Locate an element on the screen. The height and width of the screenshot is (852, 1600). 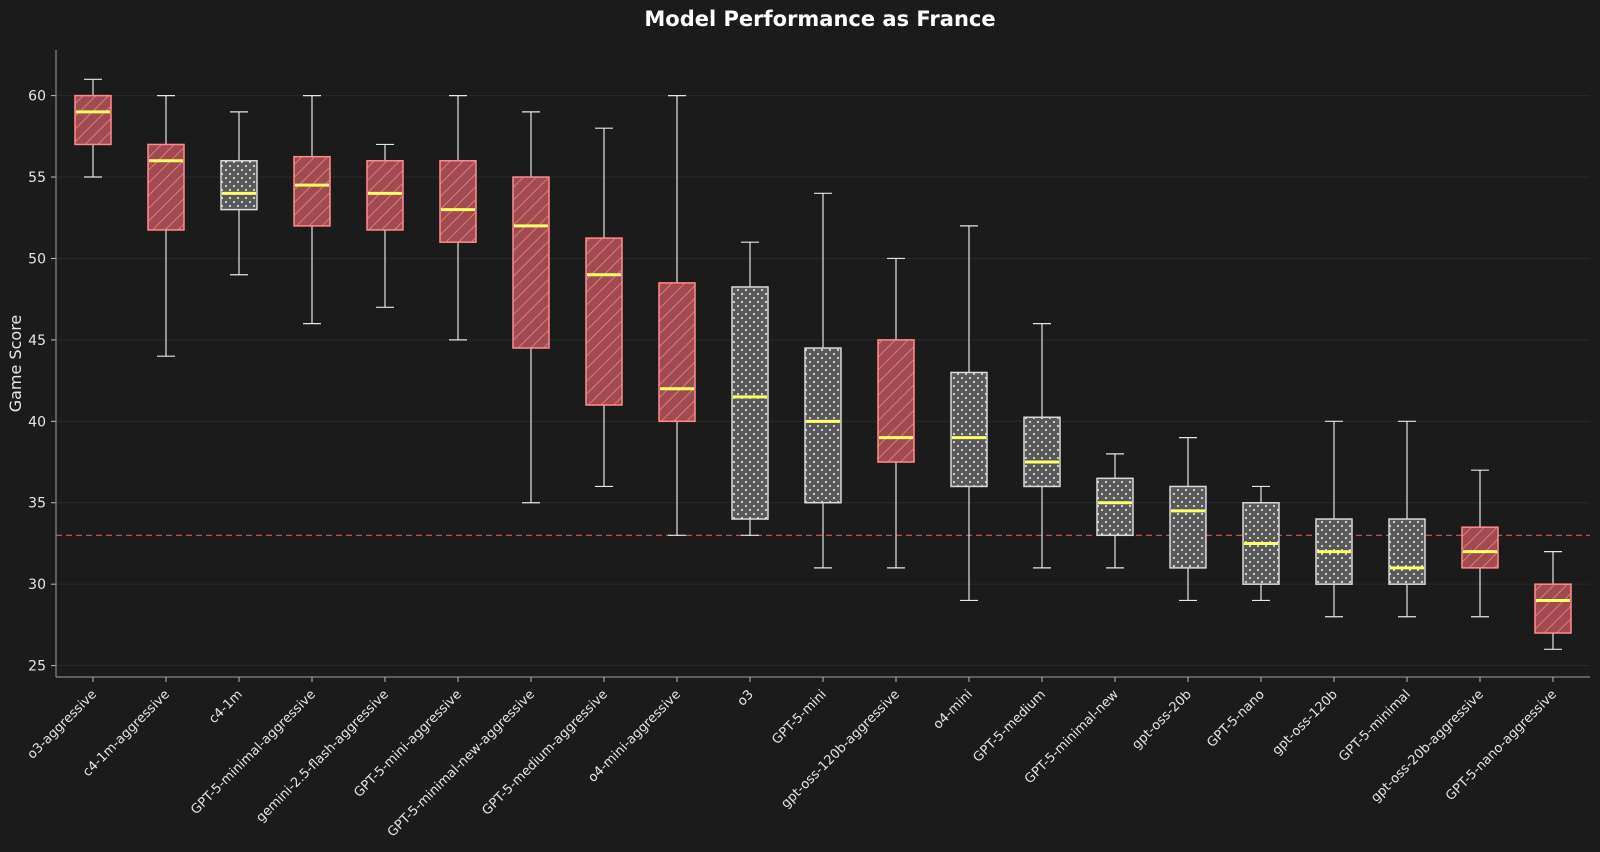
box-GPT-5-medium is located at coordinates (1042, 446).